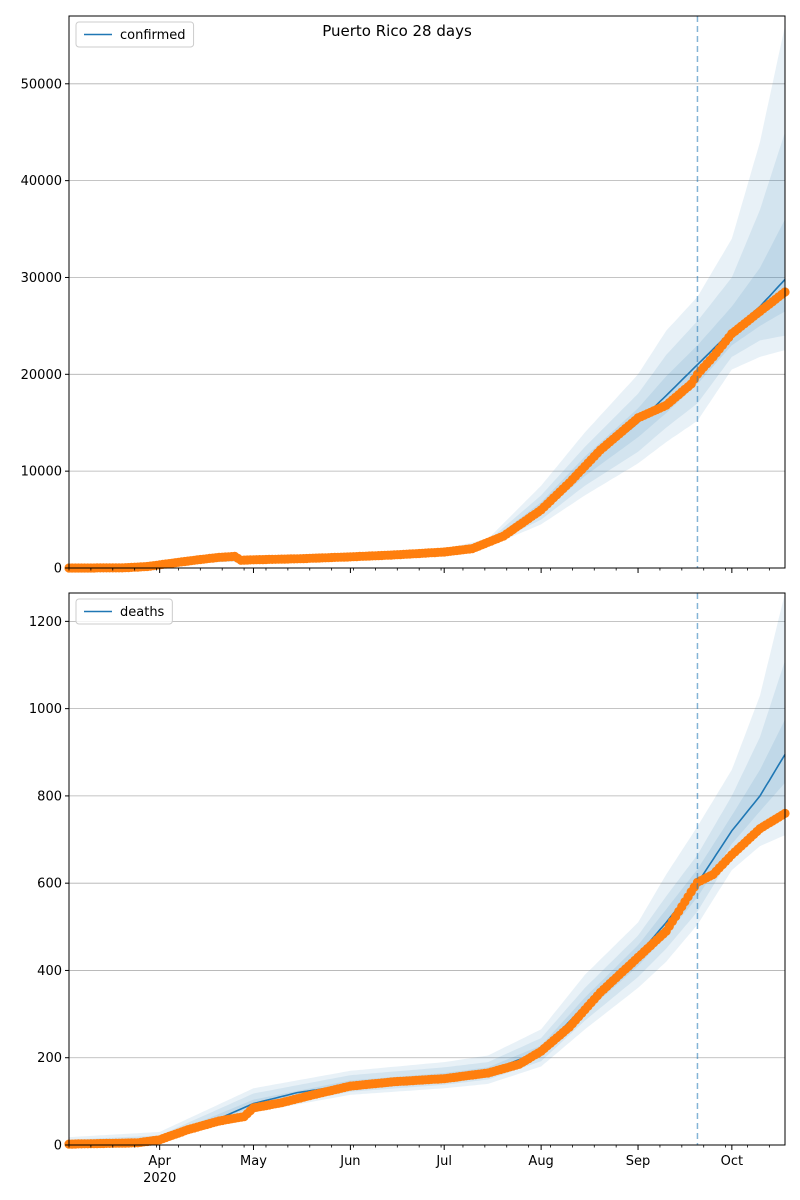  What do you see at coordinates (397, 31) in the screenshot?
I see `figure-title: Puerto Rico 28 days` at bounding box center [397, 31].